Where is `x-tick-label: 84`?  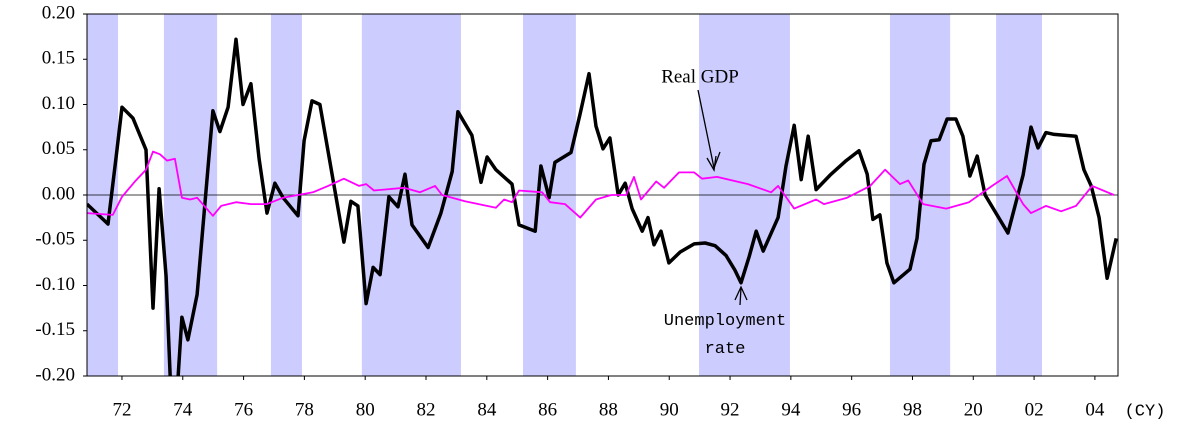 x-tick-label: 84 is located at coordinates (487, 409).